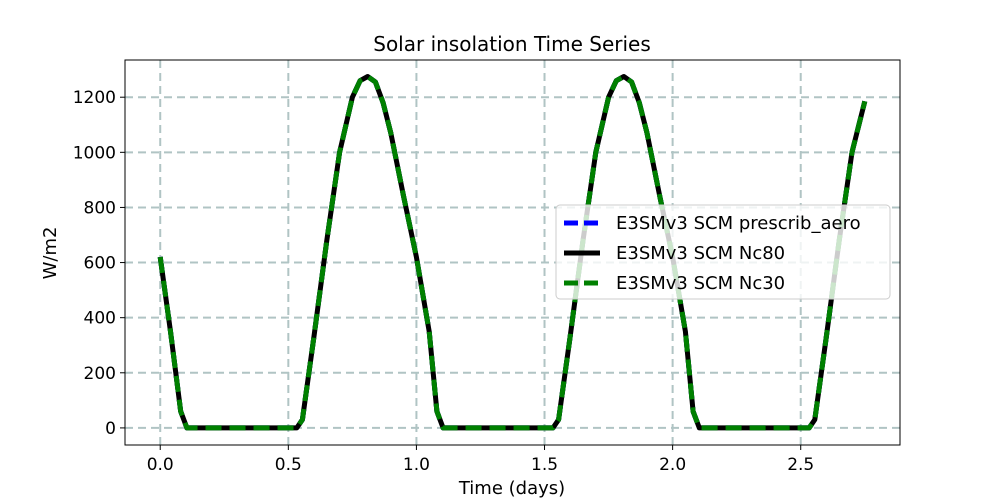 This screenshot has height=500, width=1000. What do you see at coordinates (544, 465) in the screenshot?
I see `x-tick-label: 1.5` at bounding box center [544, 465].